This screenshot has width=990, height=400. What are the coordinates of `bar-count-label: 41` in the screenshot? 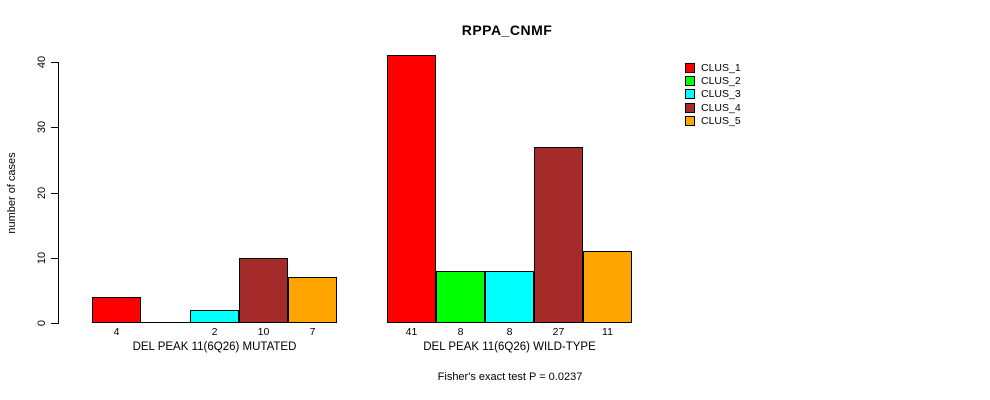 It's located at (411, 332).